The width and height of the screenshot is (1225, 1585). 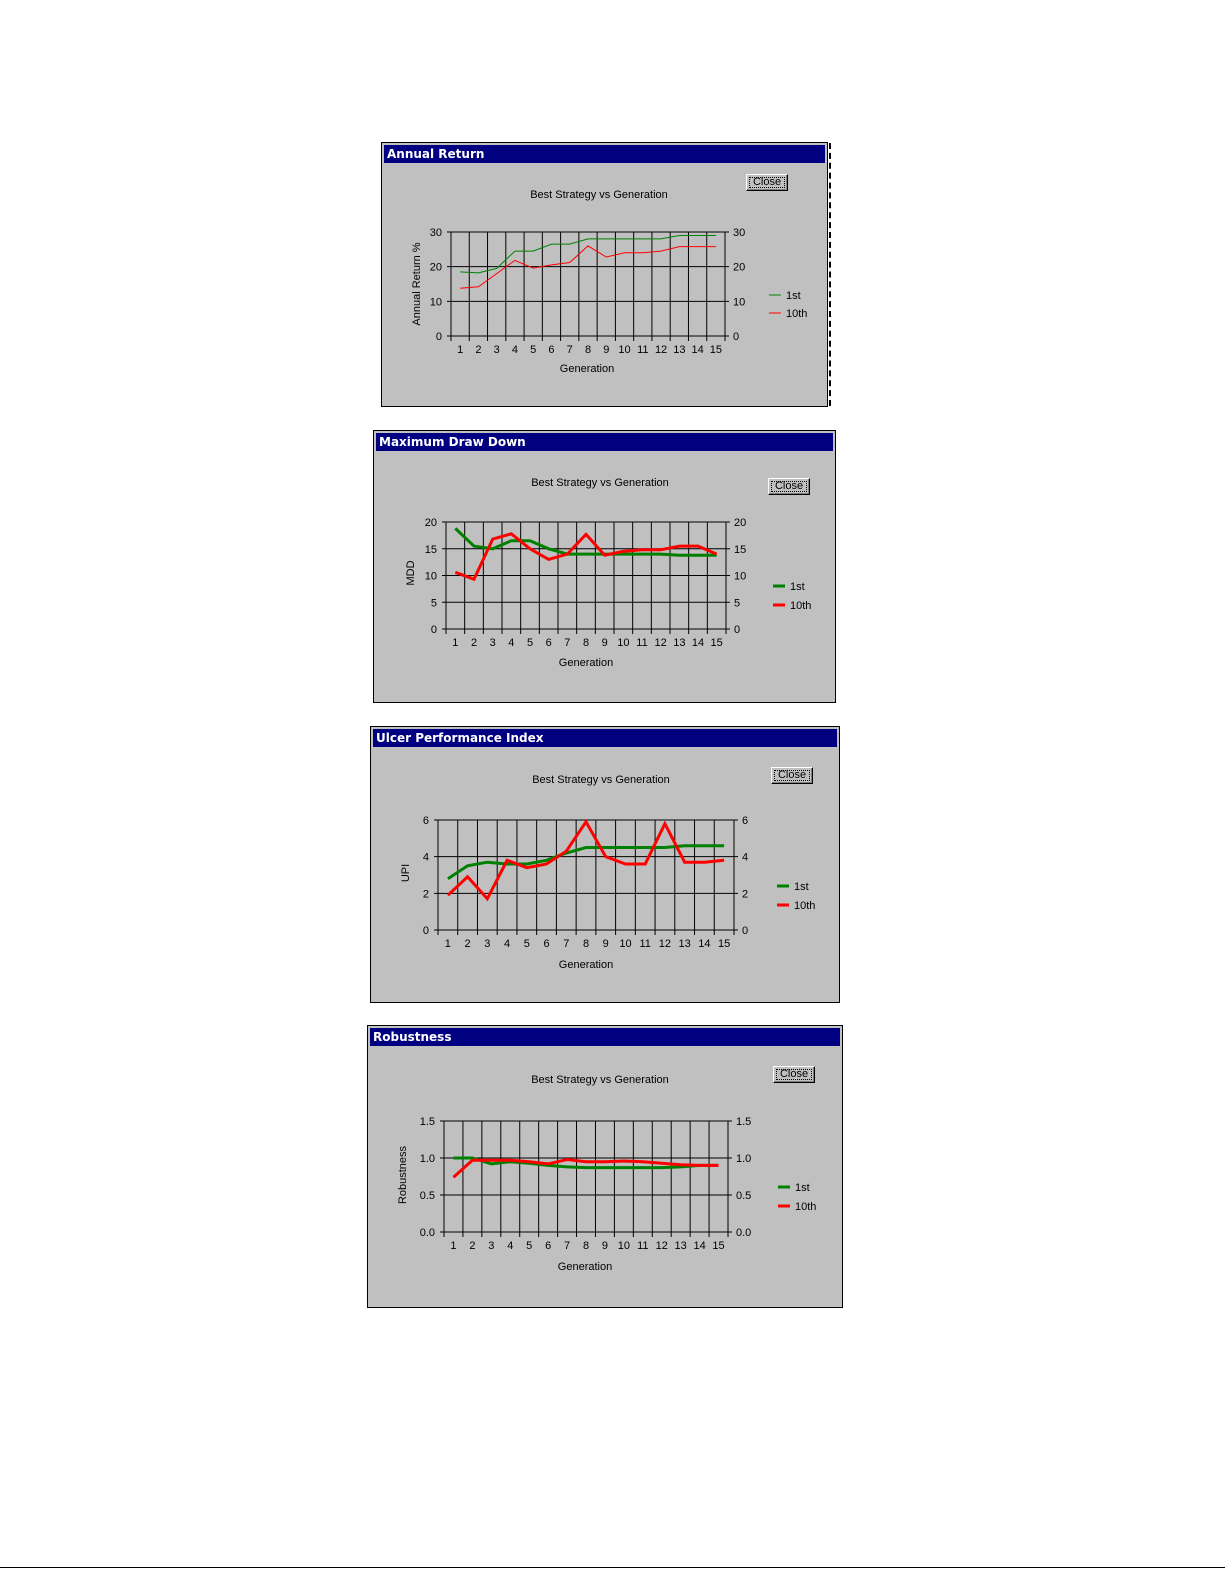 What do you see at coordinates (830, 274) in the screenshot?
I see `window-edge` at bounding box center [830, 274].